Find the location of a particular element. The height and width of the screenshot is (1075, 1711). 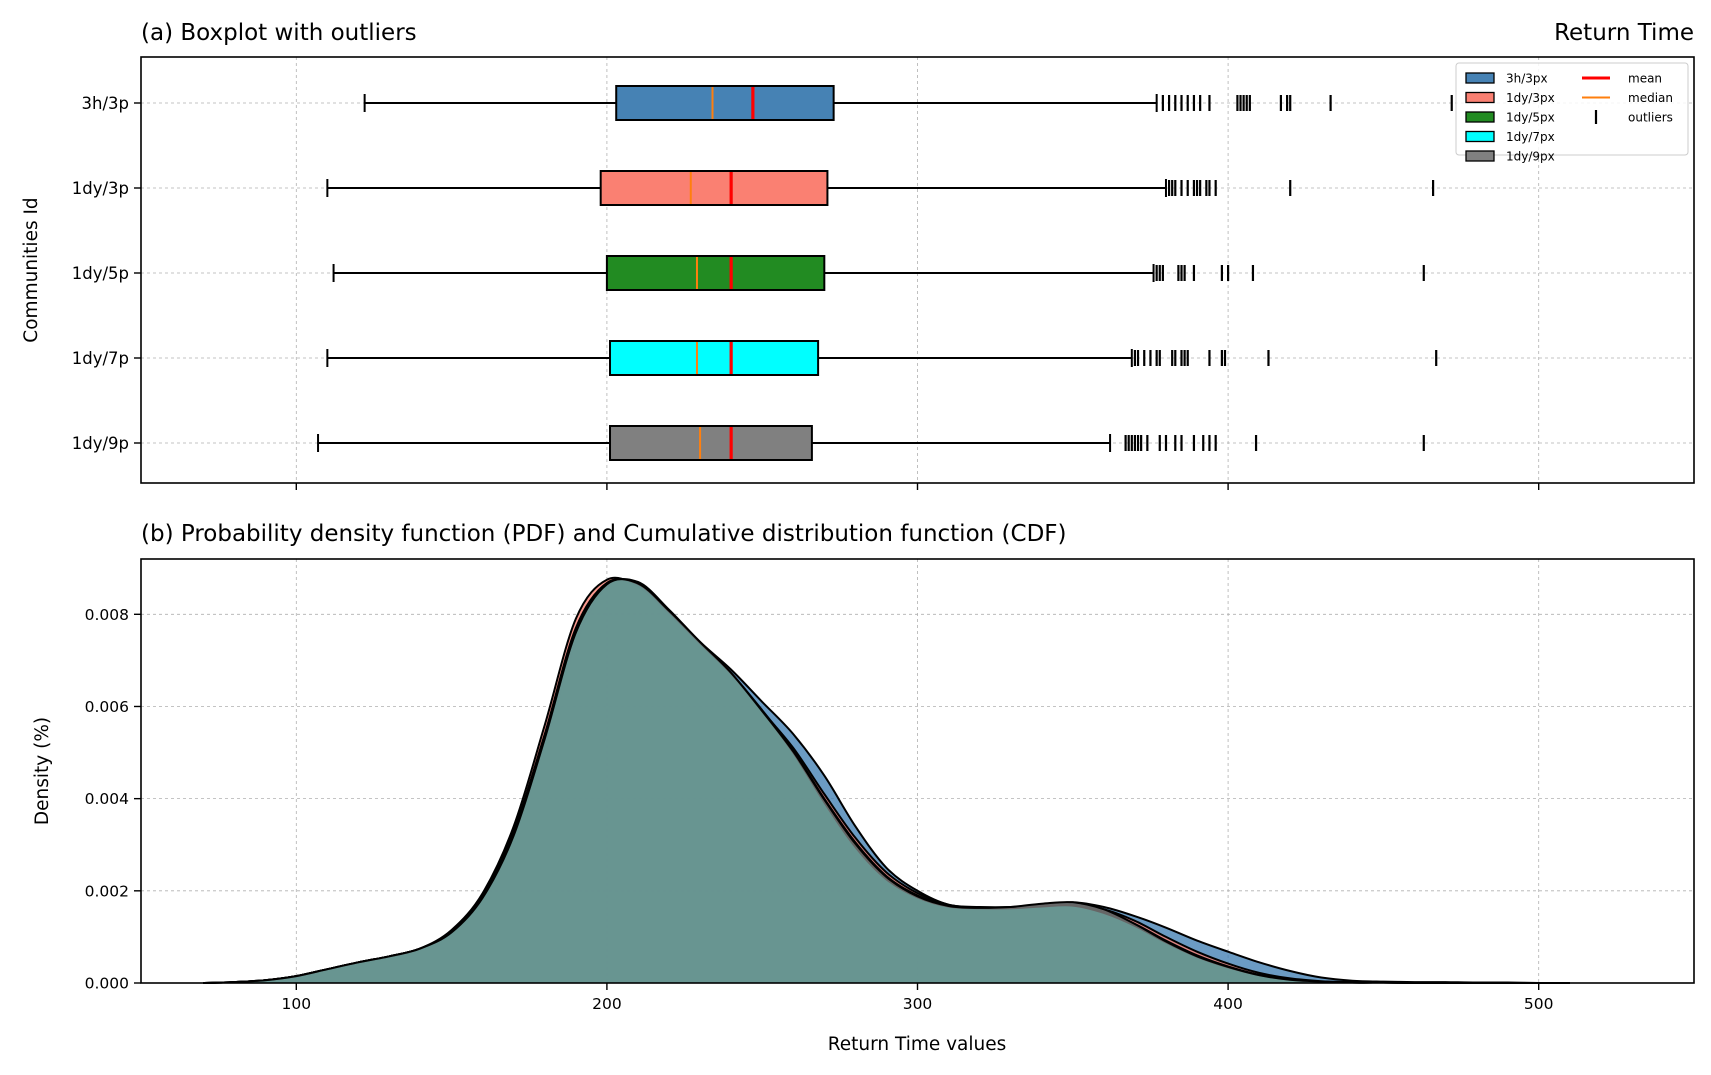

legend-label: 1dy/5px is located at coordinates (1530, 118).